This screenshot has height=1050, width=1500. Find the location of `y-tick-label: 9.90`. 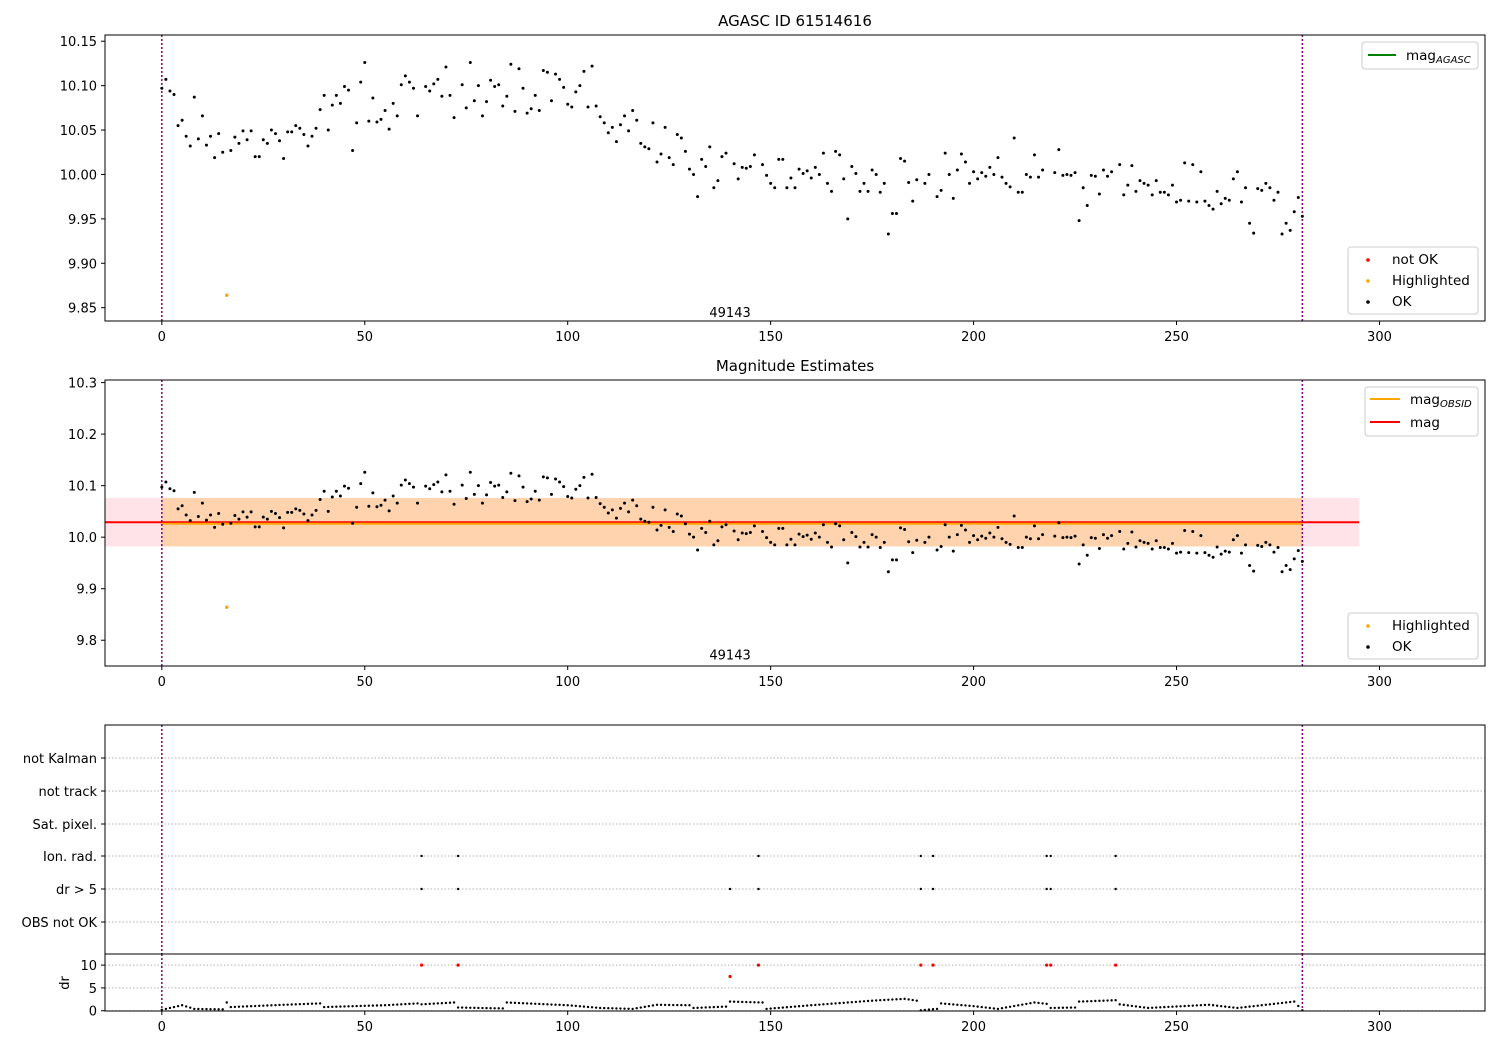

y-tick-label: 9.90 is located at coordinates (82, 264).